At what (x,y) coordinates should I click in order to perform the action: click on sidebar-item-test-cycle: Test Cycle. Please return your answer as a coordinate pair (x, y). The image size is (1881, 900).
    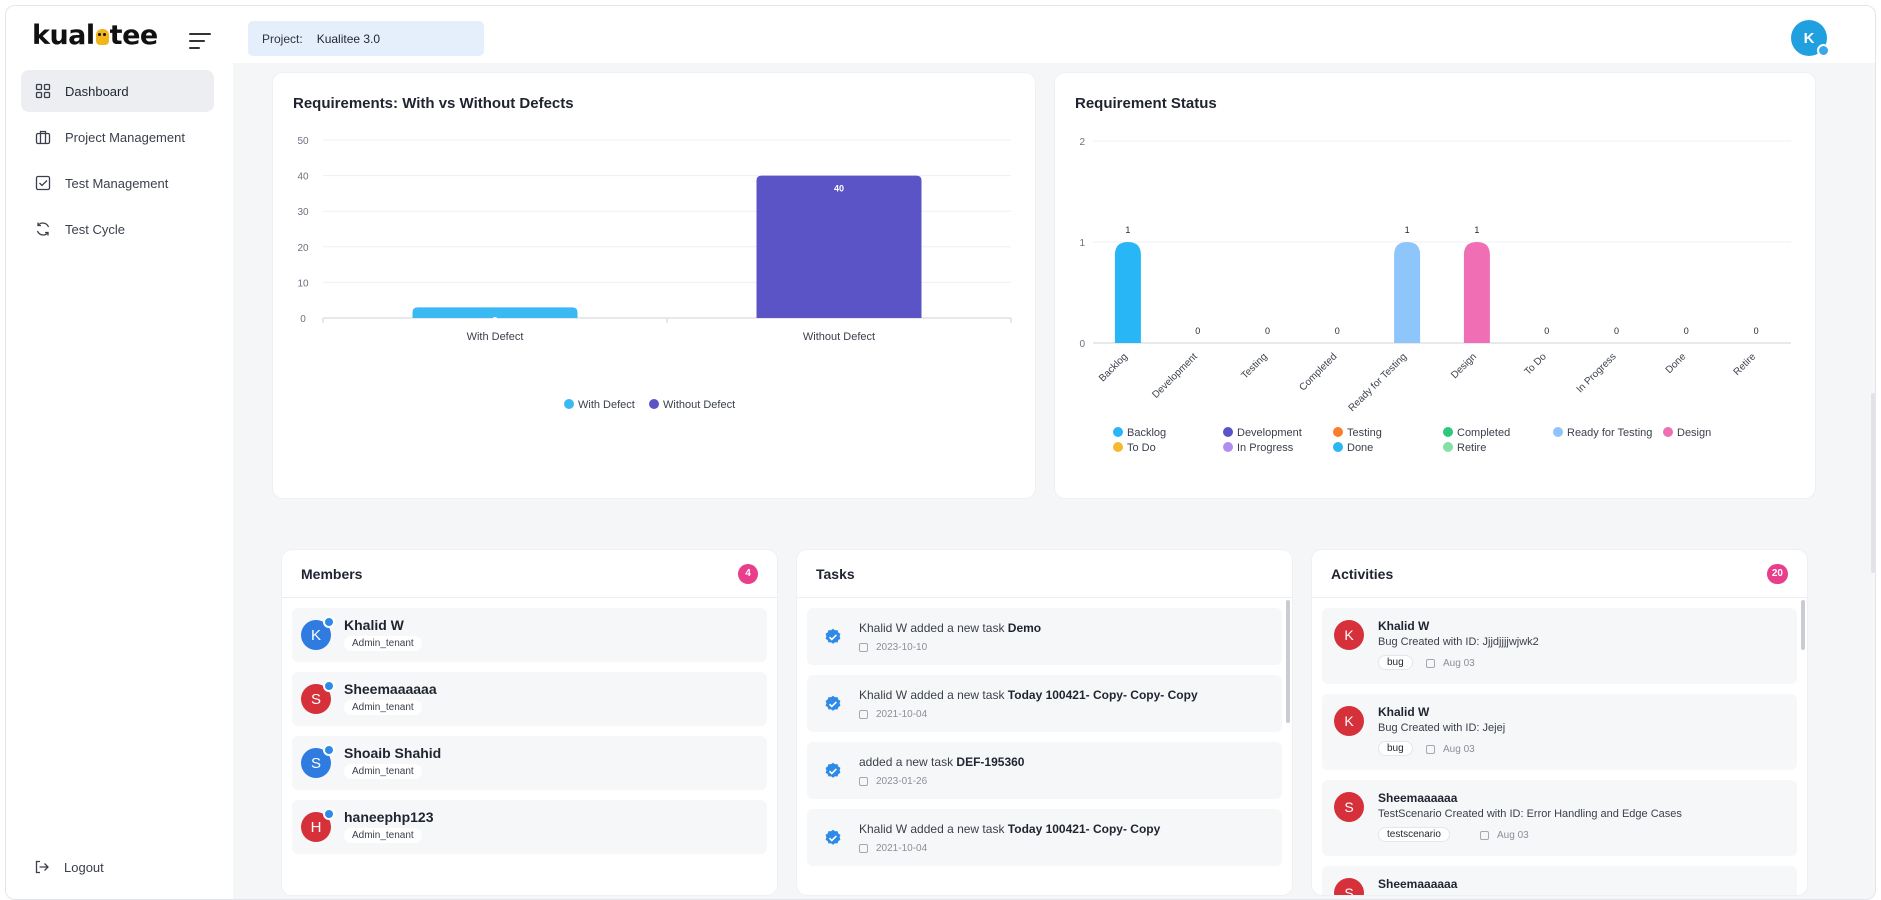
    Looking at the image, I should click on (117, 229).